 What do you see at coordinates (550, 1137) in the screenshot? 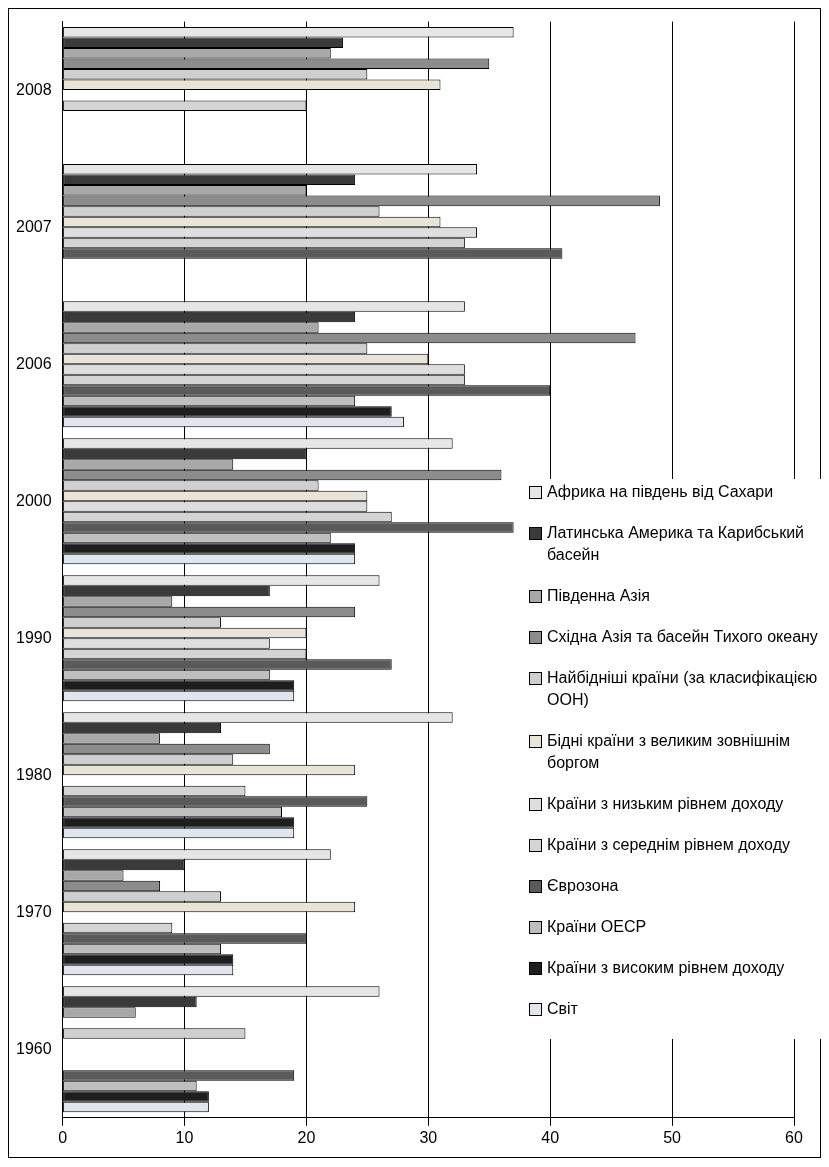
I see `x-tick-label: 40` at bounding box center [550, 1137].